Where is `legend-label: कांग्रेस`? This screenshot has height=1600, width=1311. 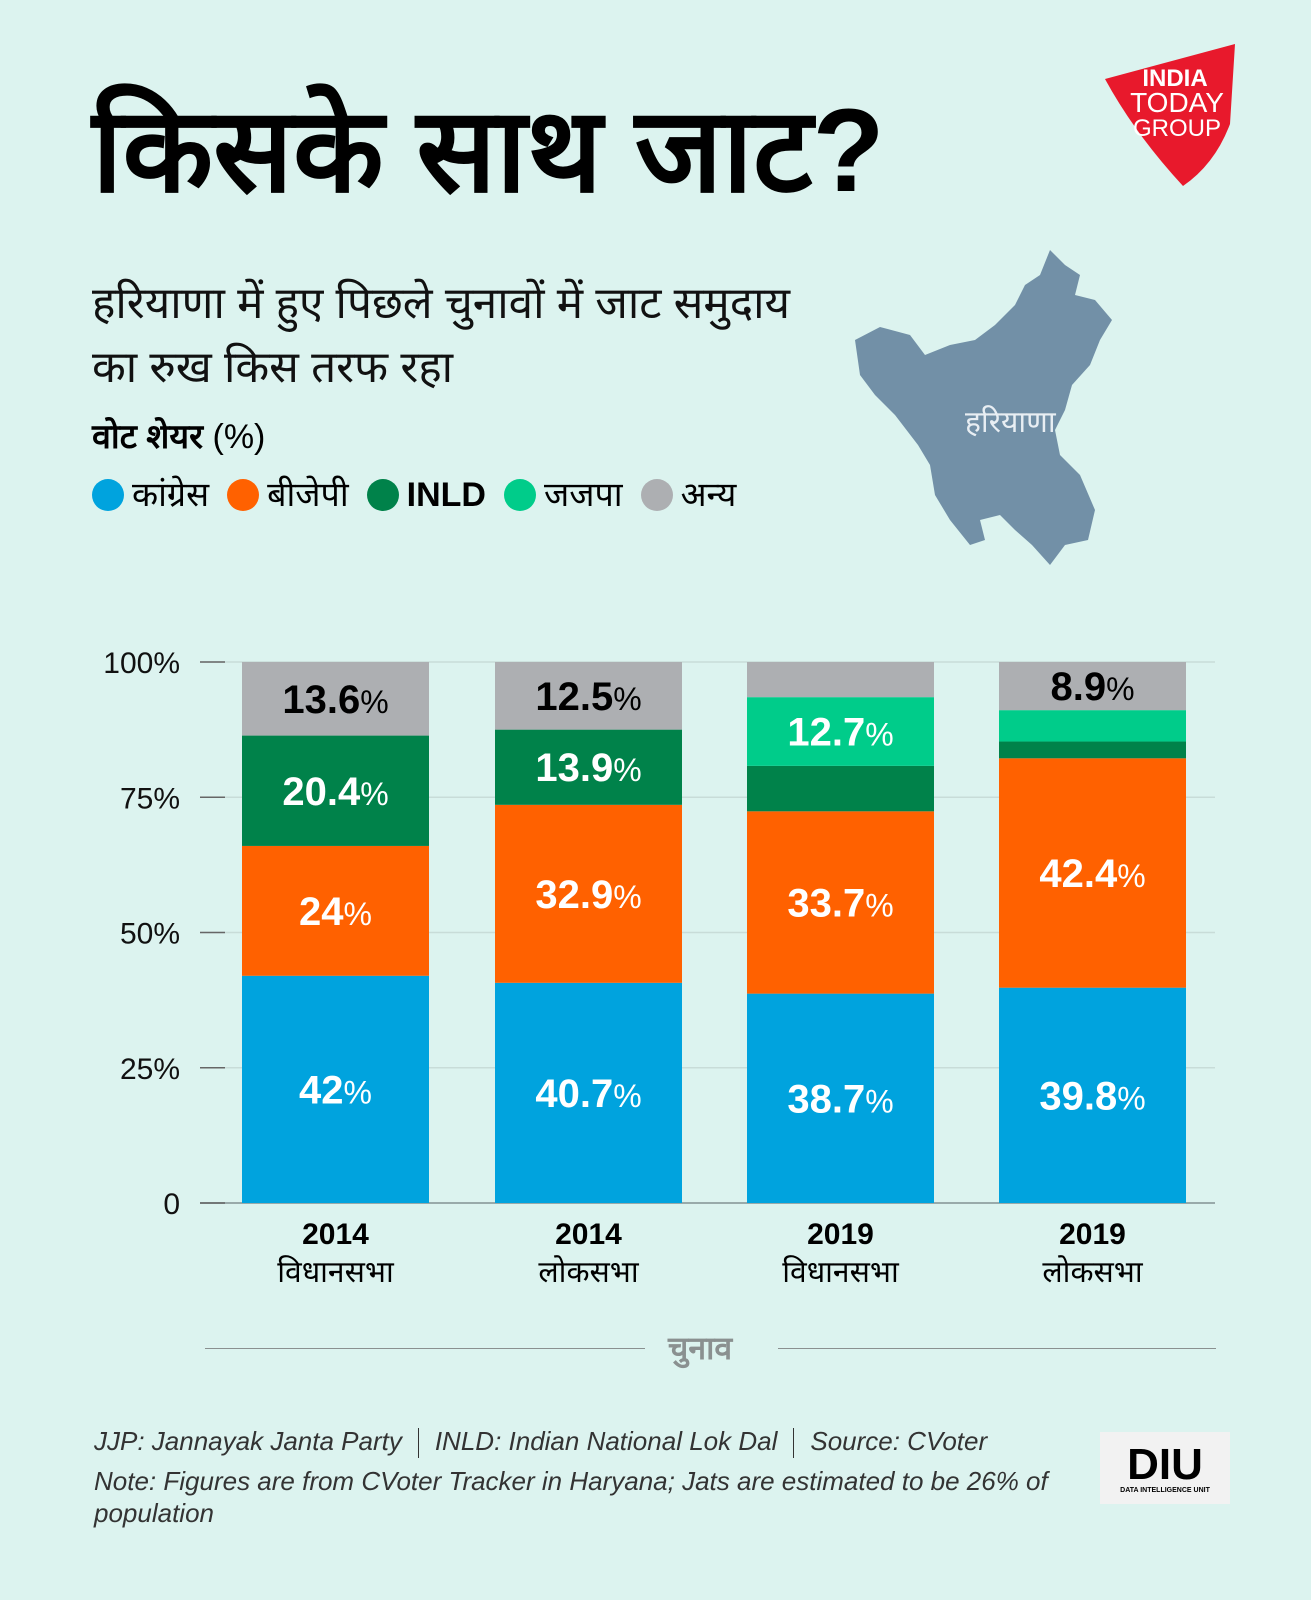 legend-label: कांग्रेस is located at coordinates (171, 495).